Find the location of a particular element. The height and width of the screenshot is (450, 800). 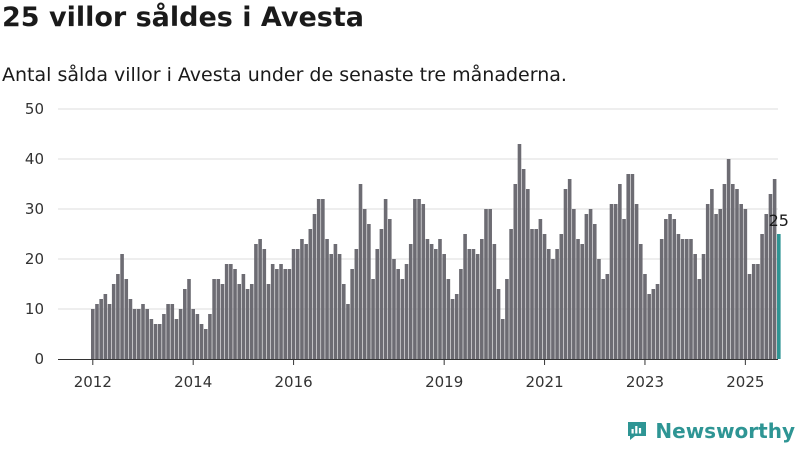

x-tick-label: 2019 is located at coordinates (444, 382).